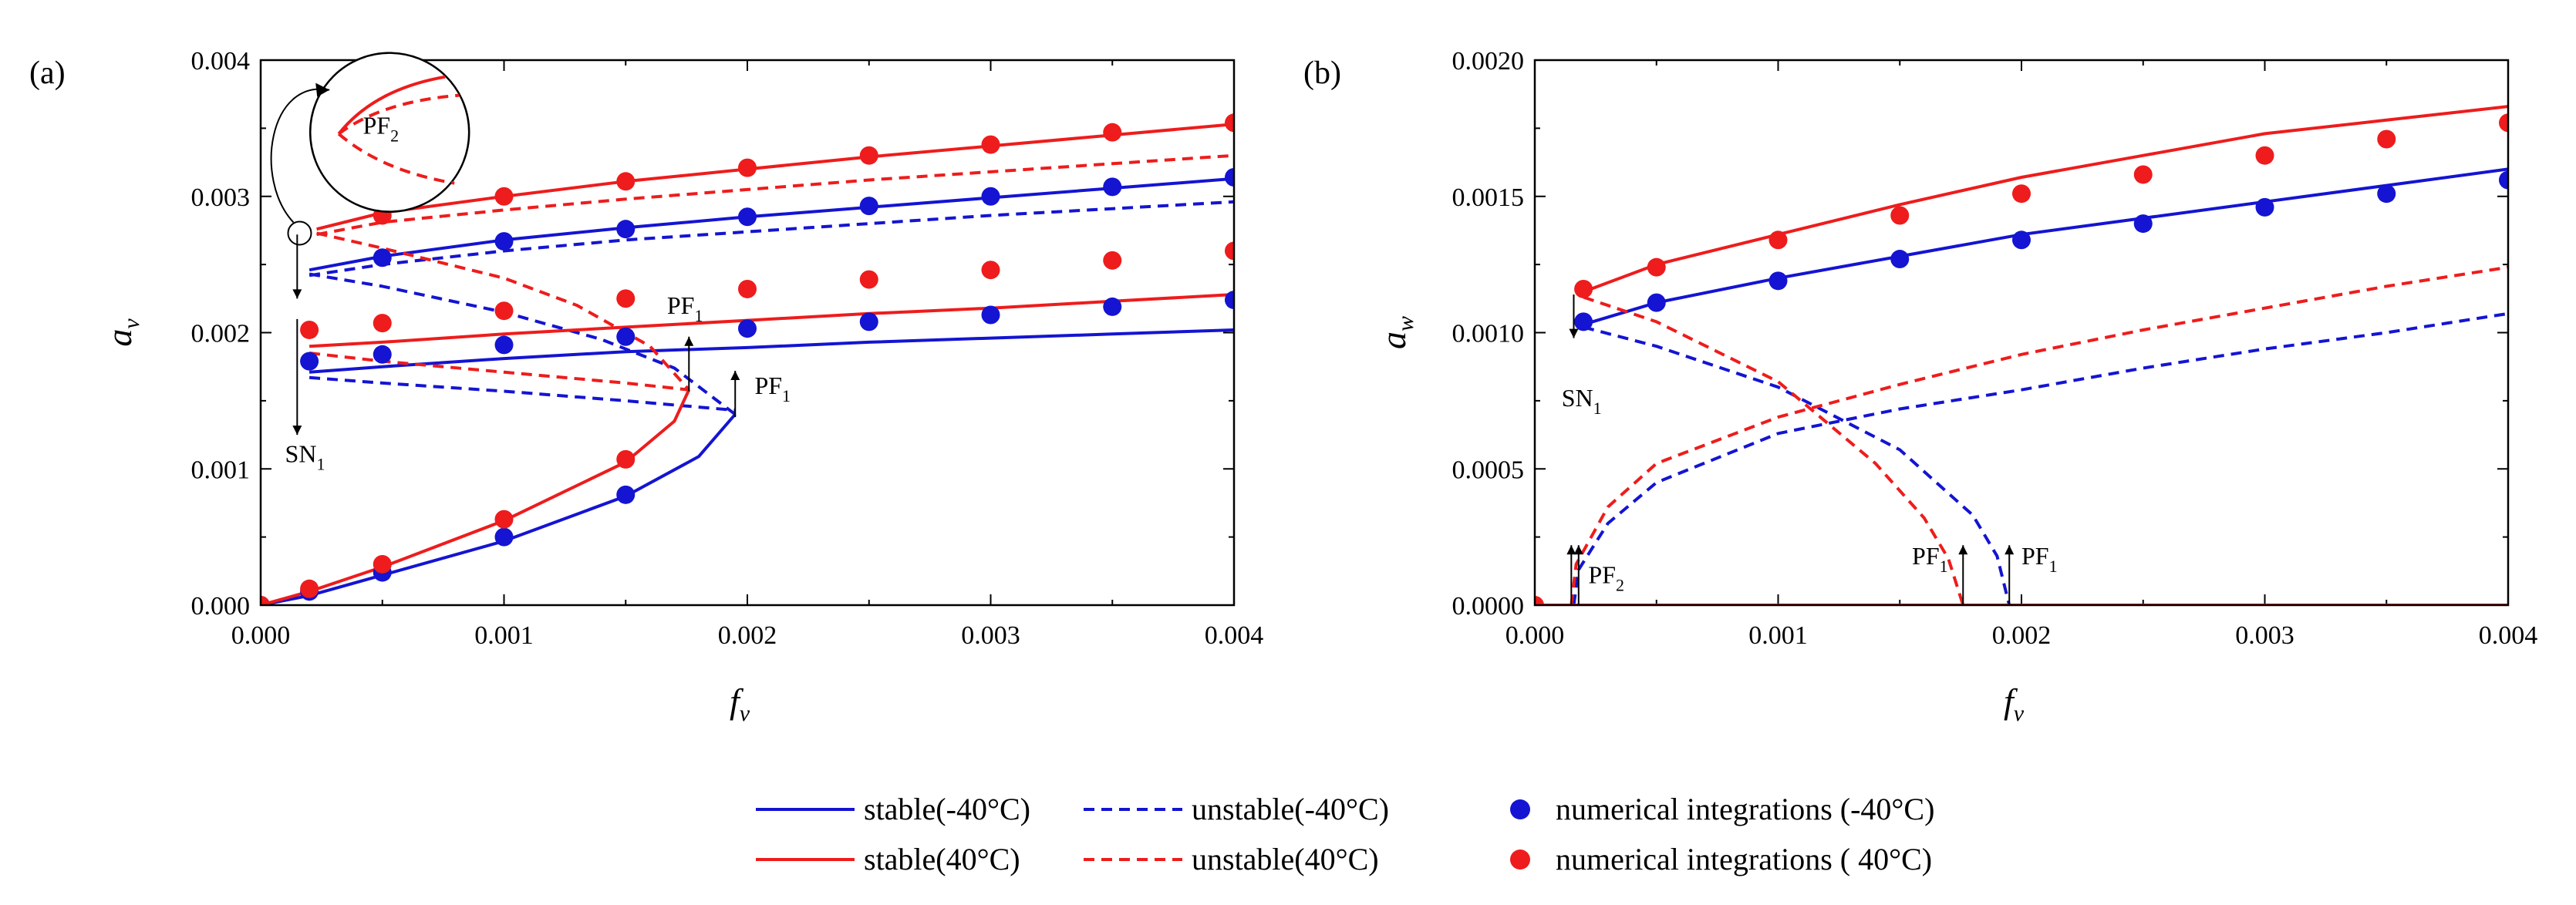 Image resolution: width=2576 pixels, height=905 pixels. What do you see at coordinates (689, 341) in the screenshot?
I see `pf1-arrow-up-hot-head` at bounding box center [689, 341].